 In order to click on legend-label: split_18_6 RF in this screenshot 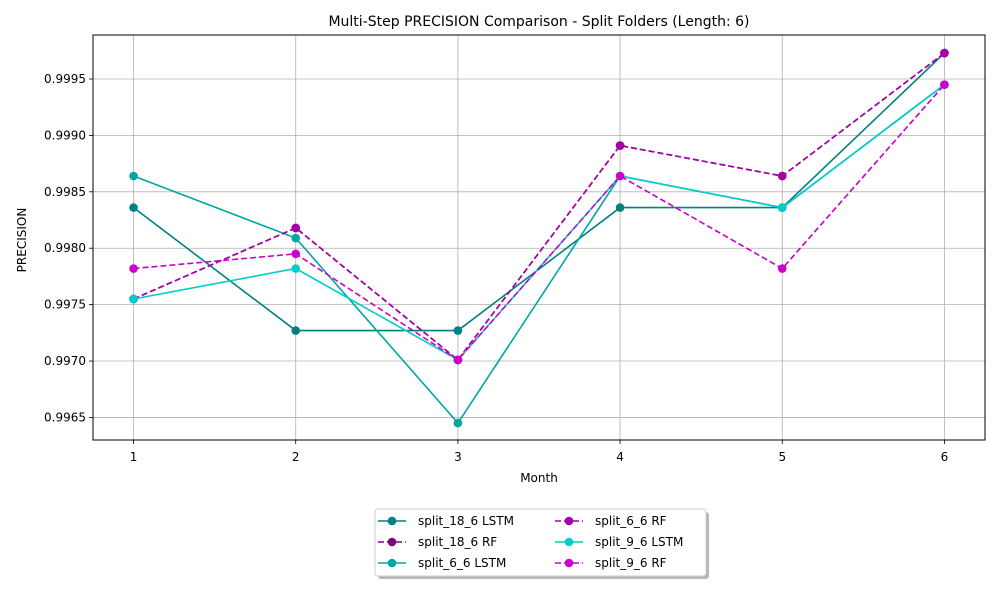, I will do `click(457, 542)`.